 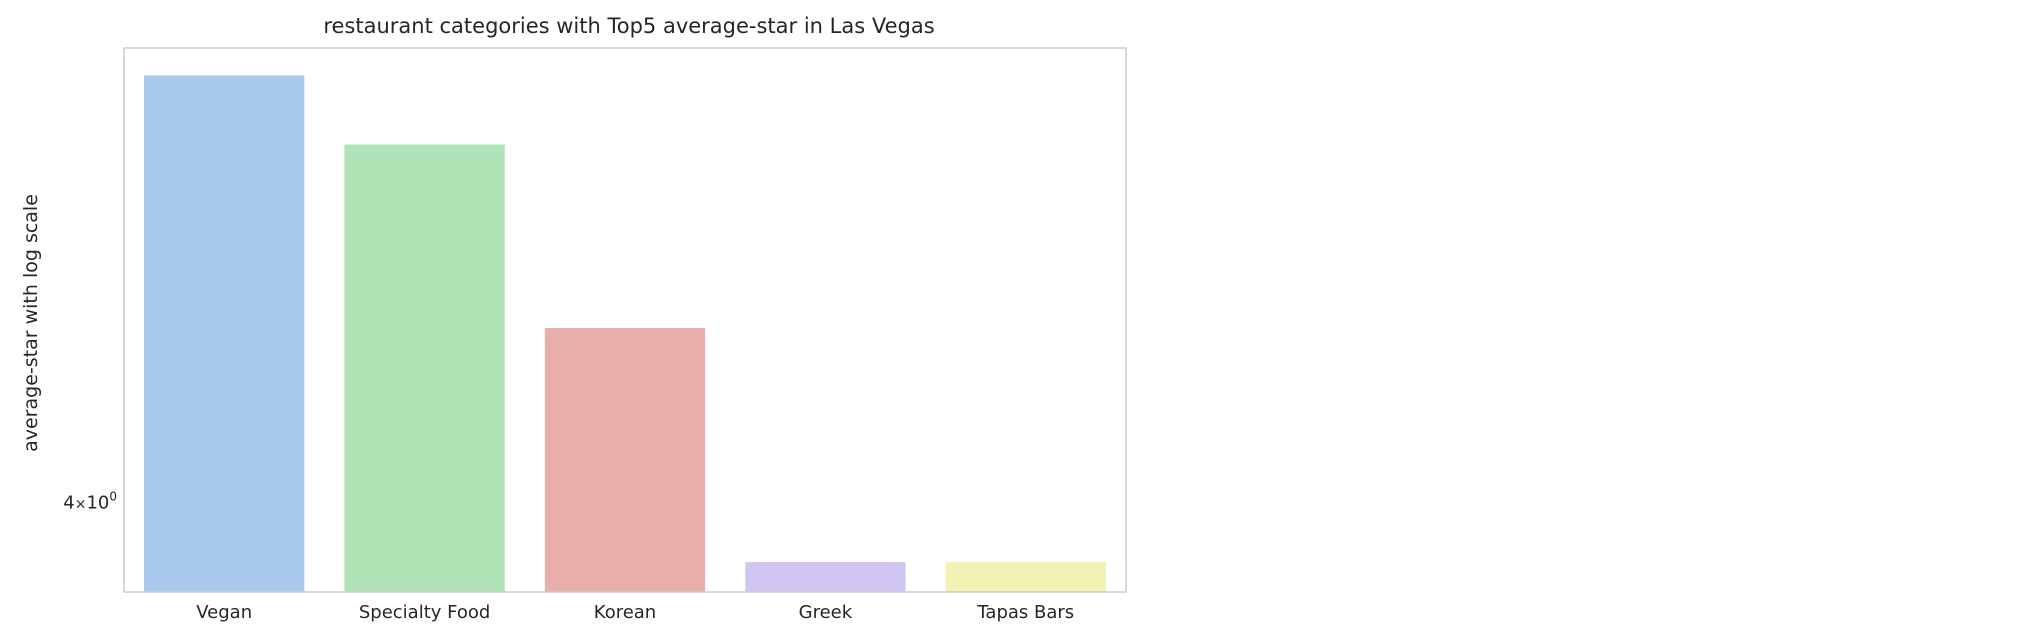 What do you see at coordinates (81, 505) in the screenshot?
I see `y-tick-times: ×` at bounding box center [81, 505].